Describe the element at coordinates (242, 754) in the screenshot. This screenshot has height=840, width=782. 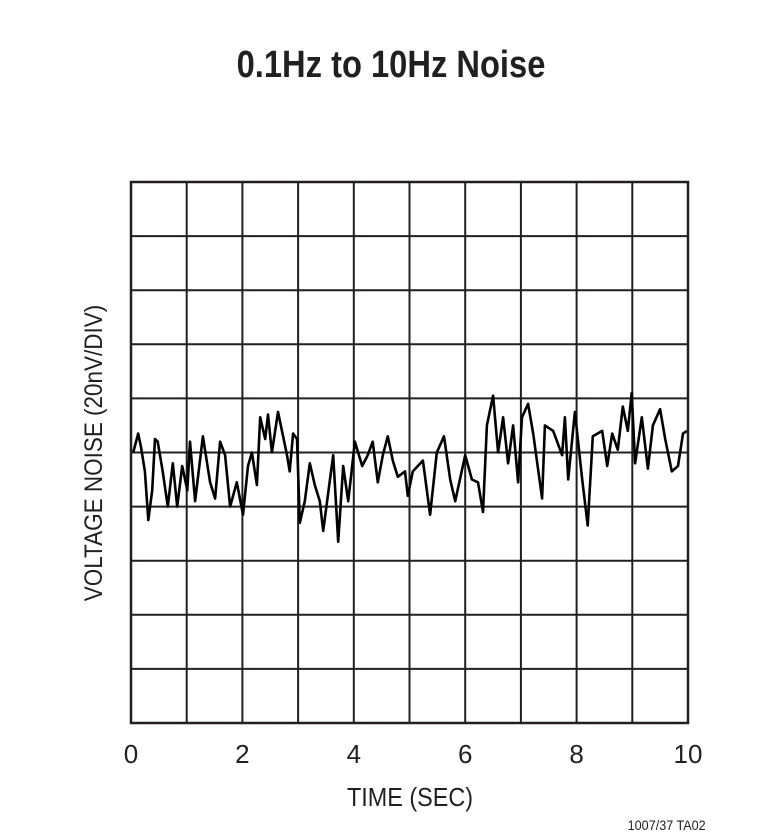
I see `x-tick-label: 2` at that location.